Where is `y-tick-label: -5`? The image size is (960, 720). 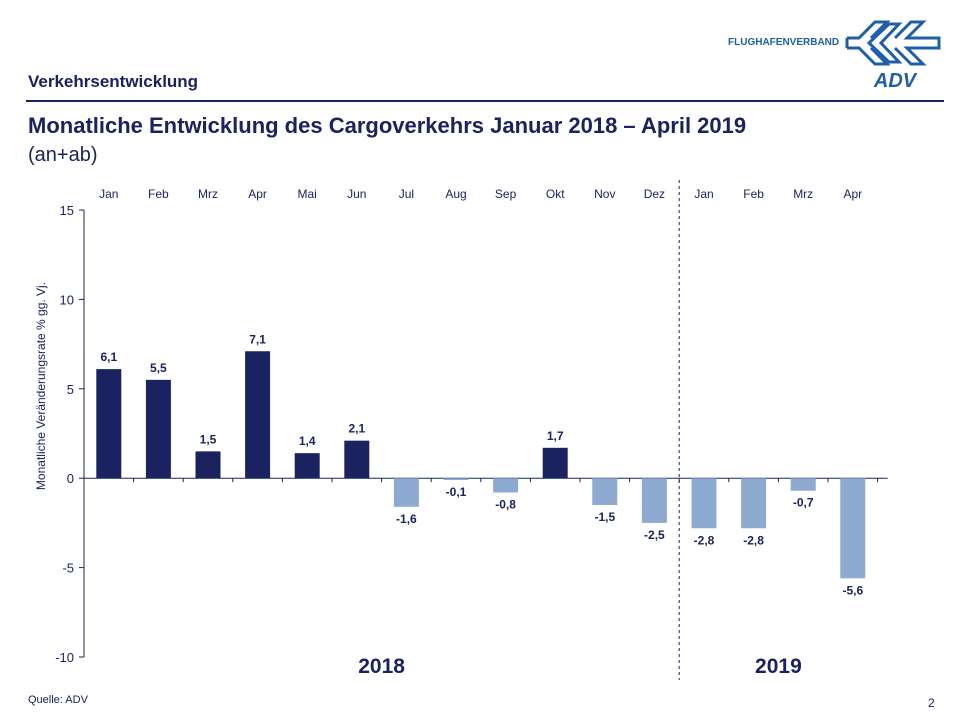
y-tick-label: -5 is located at coordinates (68, 568).